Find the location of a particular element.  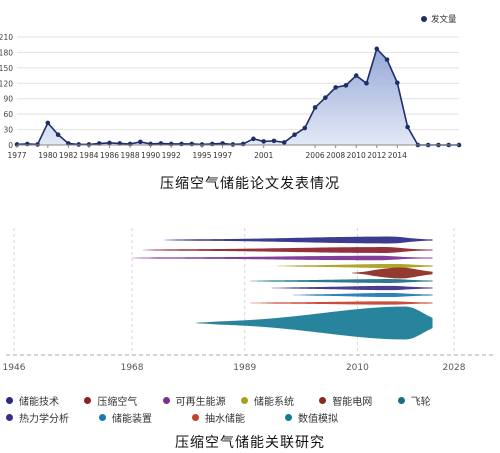

legend-item: 储能装置 is located at coordinates (145, 417).